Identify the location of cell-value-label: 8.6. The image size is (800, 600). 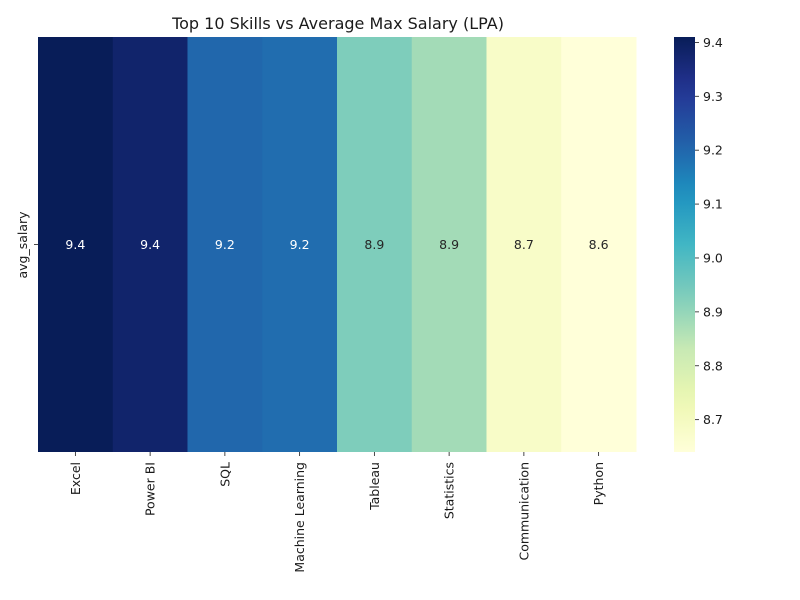
(599, 244).